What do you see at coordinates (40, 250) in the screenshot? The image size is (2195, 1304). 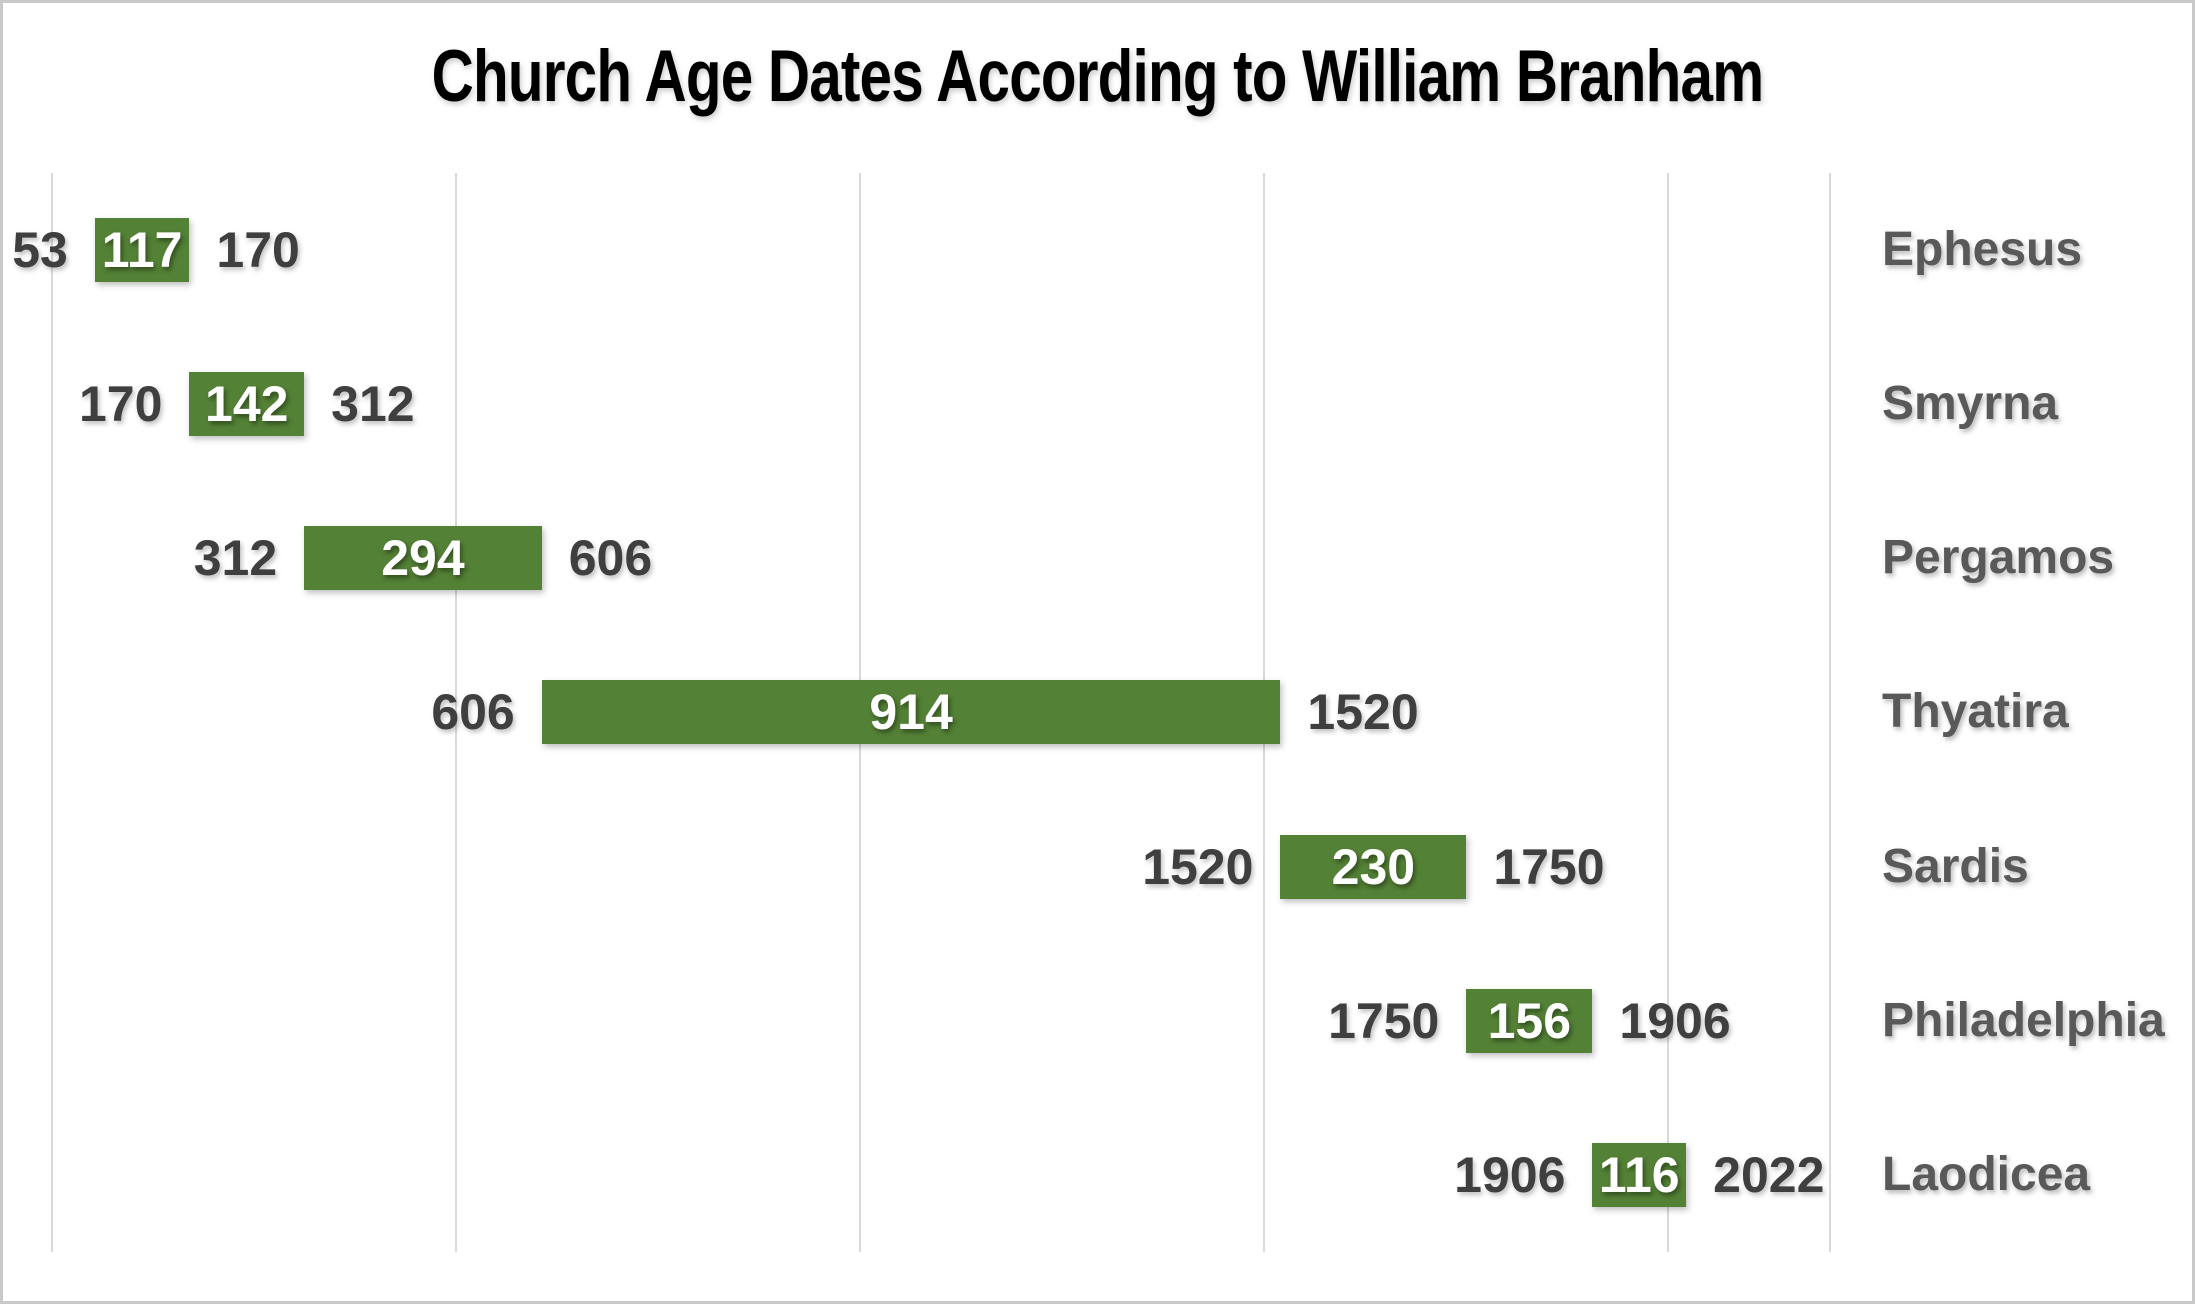 I see `start-label-ephesus: 53` at bounding box center [40, 250].